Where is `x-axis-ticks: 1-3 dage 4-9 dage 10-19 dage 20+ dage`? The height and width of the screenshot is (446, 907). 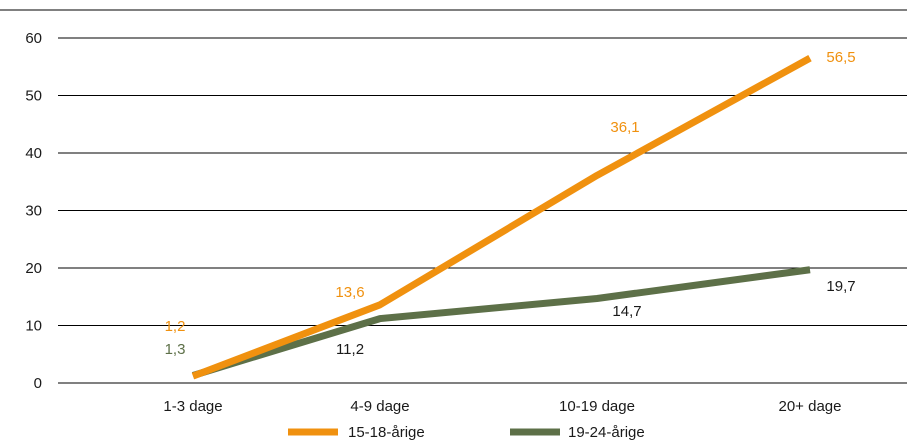 x-axis-ticks: 1-3 dage 4-9 dage 10-19 dage 20+ dage is located at coordinates (502, 406).